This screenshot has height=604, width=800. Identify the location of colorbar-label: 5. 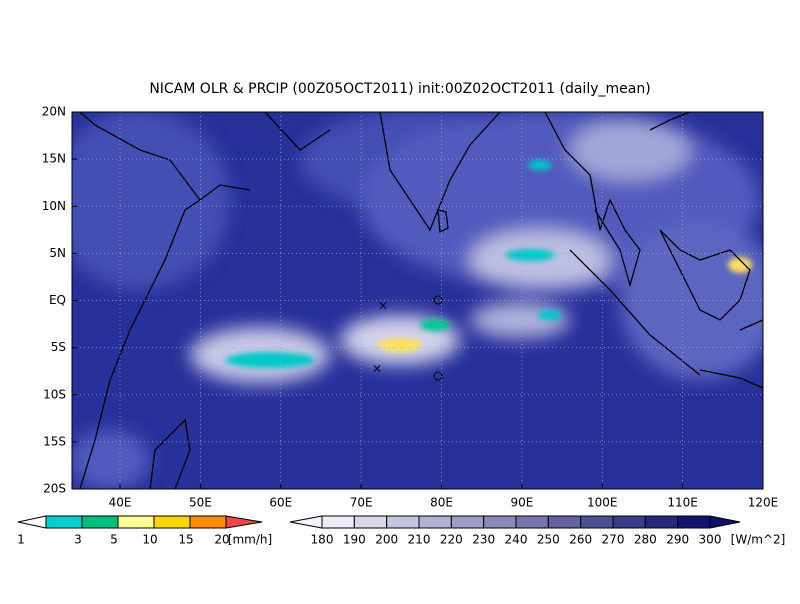
(114, 540).